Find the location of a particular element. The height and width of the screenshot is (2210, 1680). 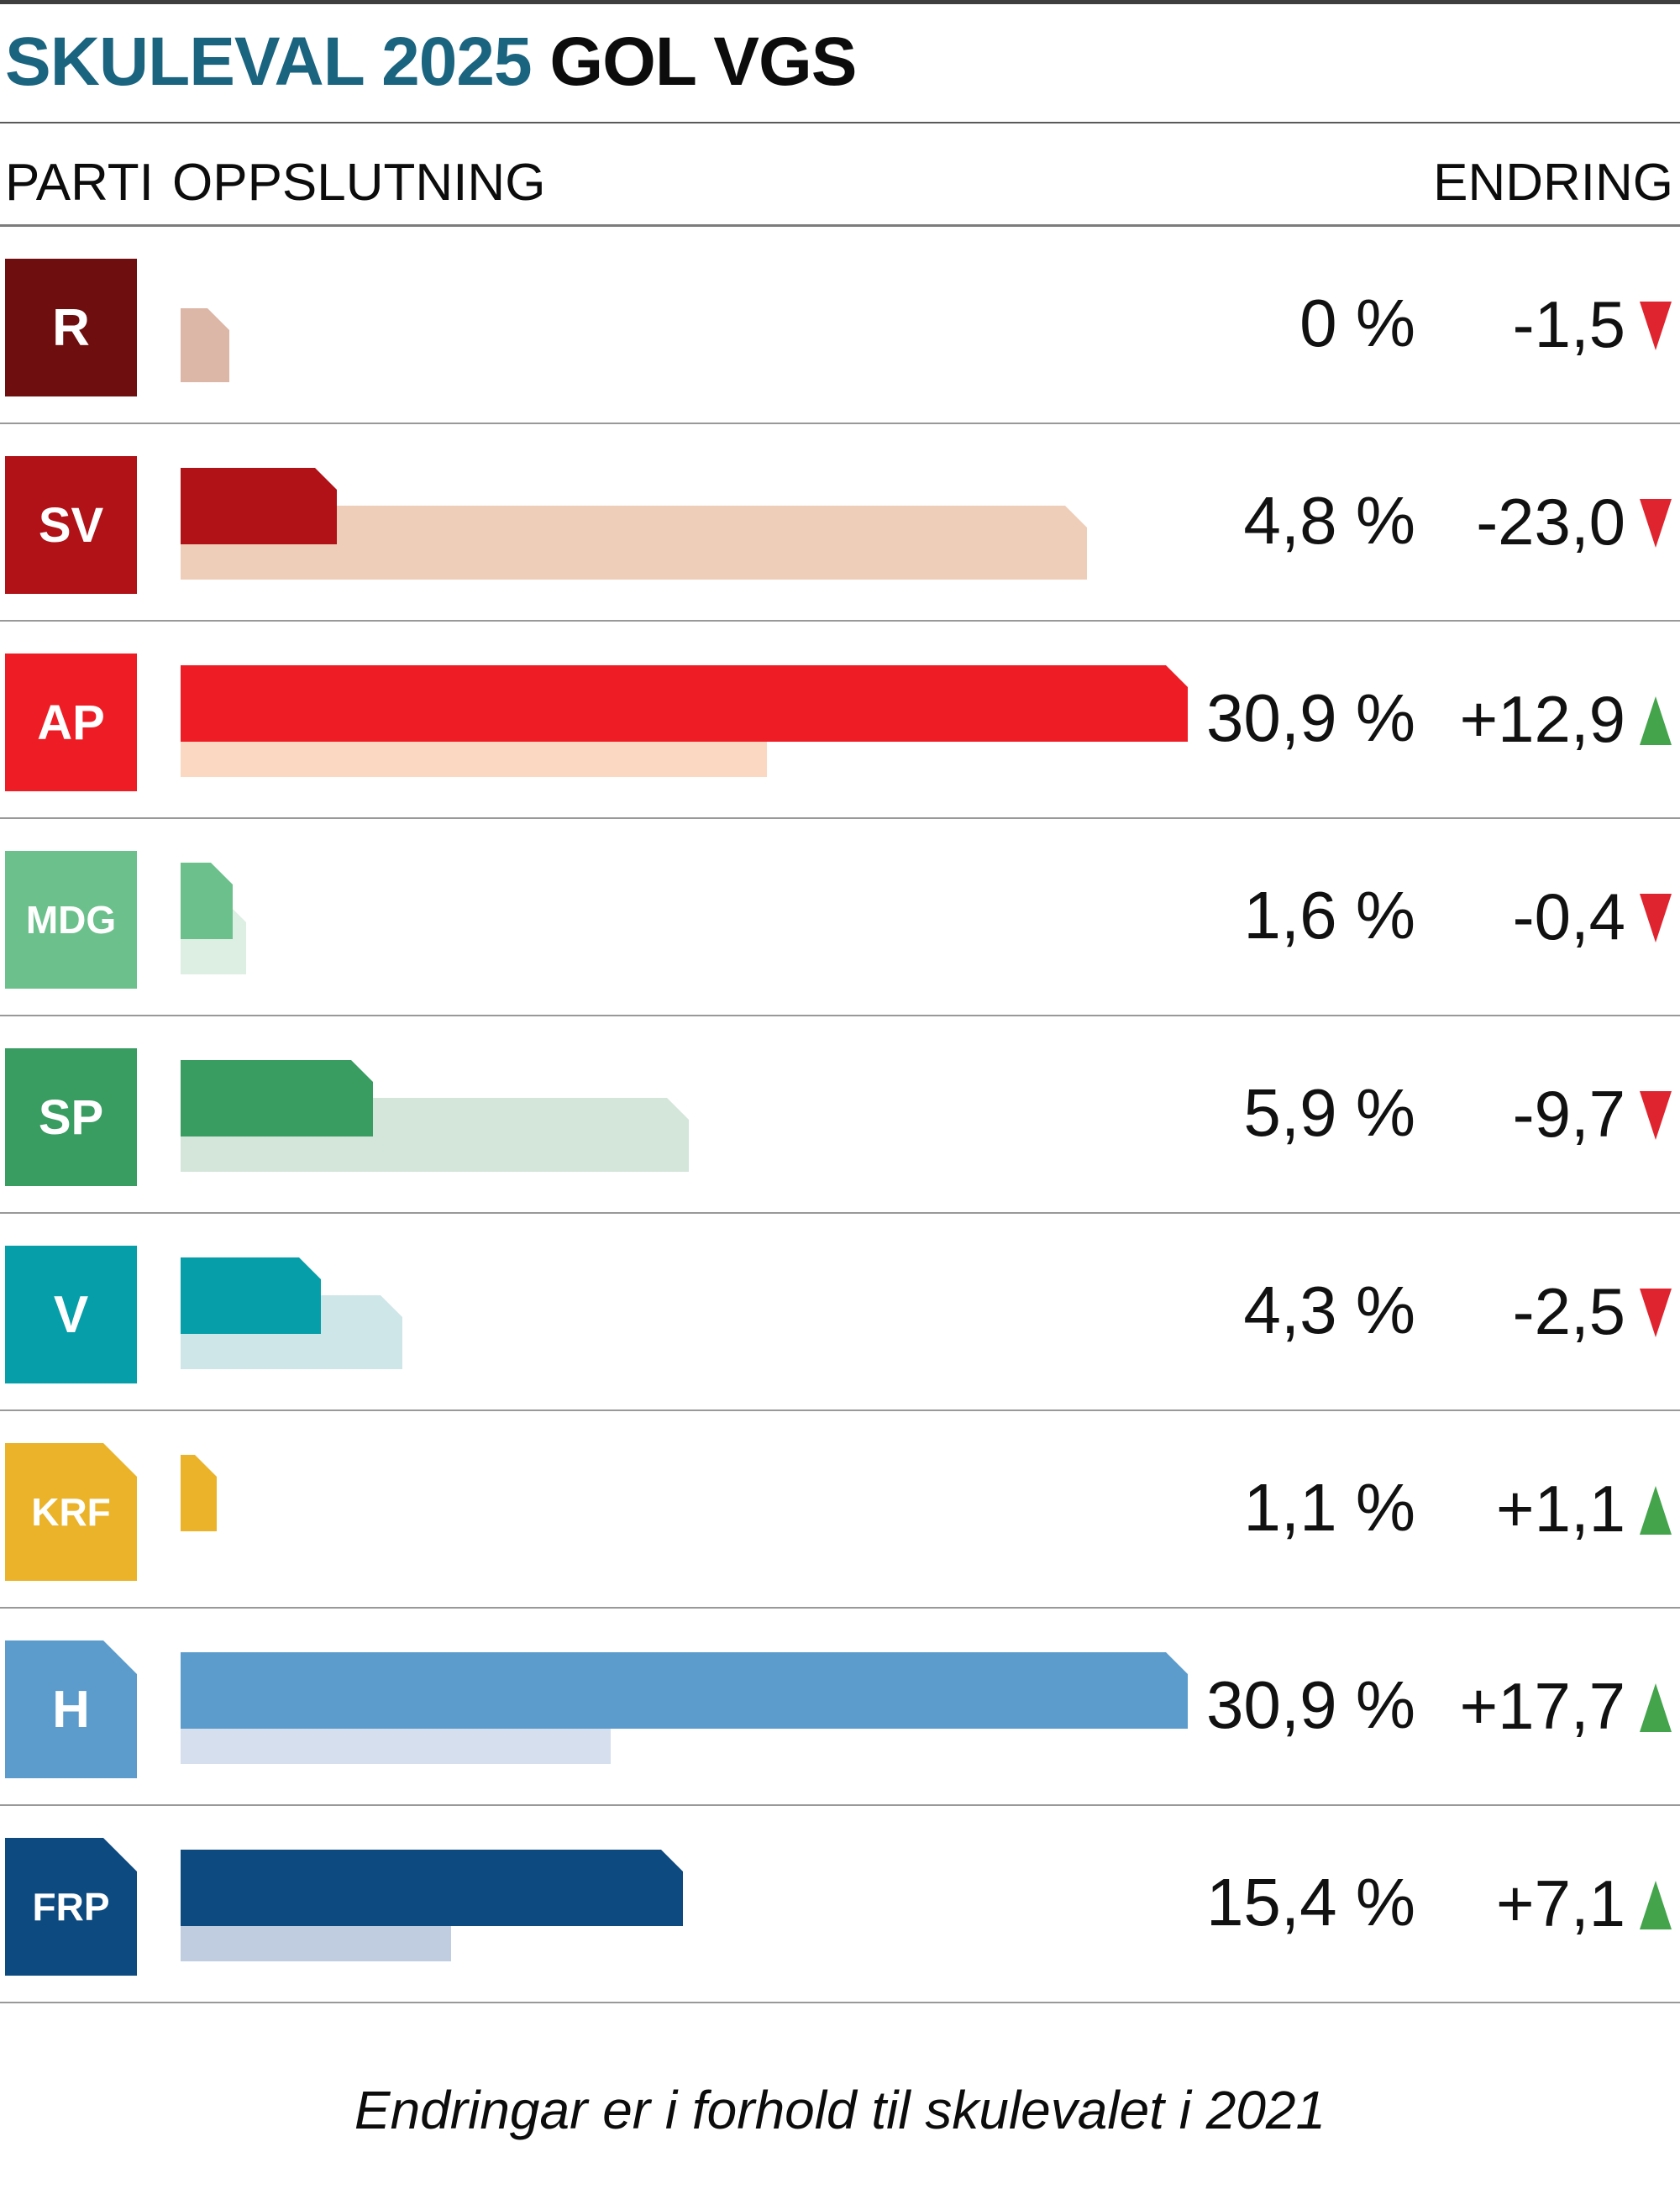

table-row-krf: KRF 1,1 % +1,1 is located at coordinates (840, 1510).